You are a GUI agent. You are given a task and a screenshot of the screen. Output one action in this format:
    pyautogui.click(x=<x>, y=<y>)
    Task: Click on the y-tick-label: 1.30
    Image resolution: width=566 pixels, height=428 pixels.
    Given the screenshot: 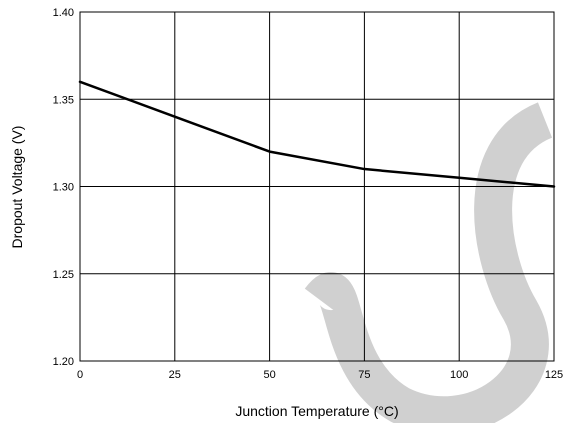 What is the action you would take?
    pyautogui.click(x=63, y=188)
    